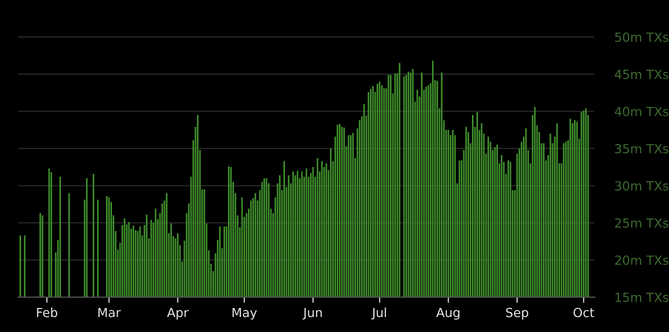 The width and height of the screenshot is (669, 332). I want to click on x-tick-label: Oct, so click(584, 313).